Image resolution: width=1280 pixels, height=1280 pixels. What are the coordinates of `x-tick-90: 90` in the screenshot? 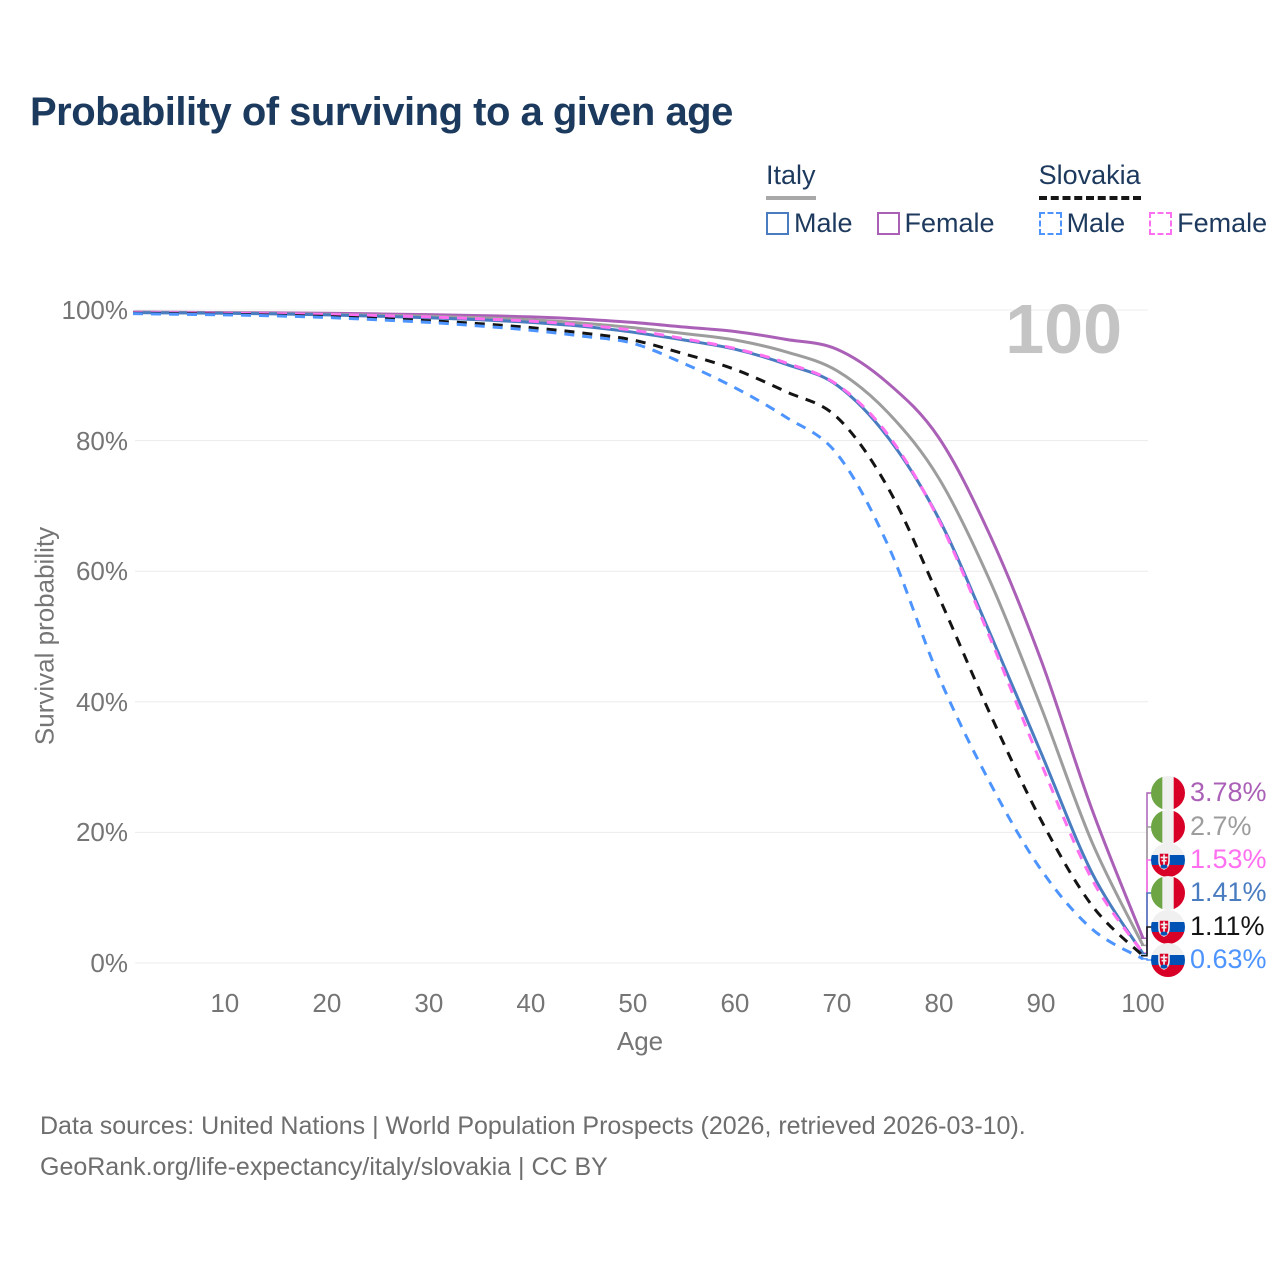 It's located at (1041, 1003).